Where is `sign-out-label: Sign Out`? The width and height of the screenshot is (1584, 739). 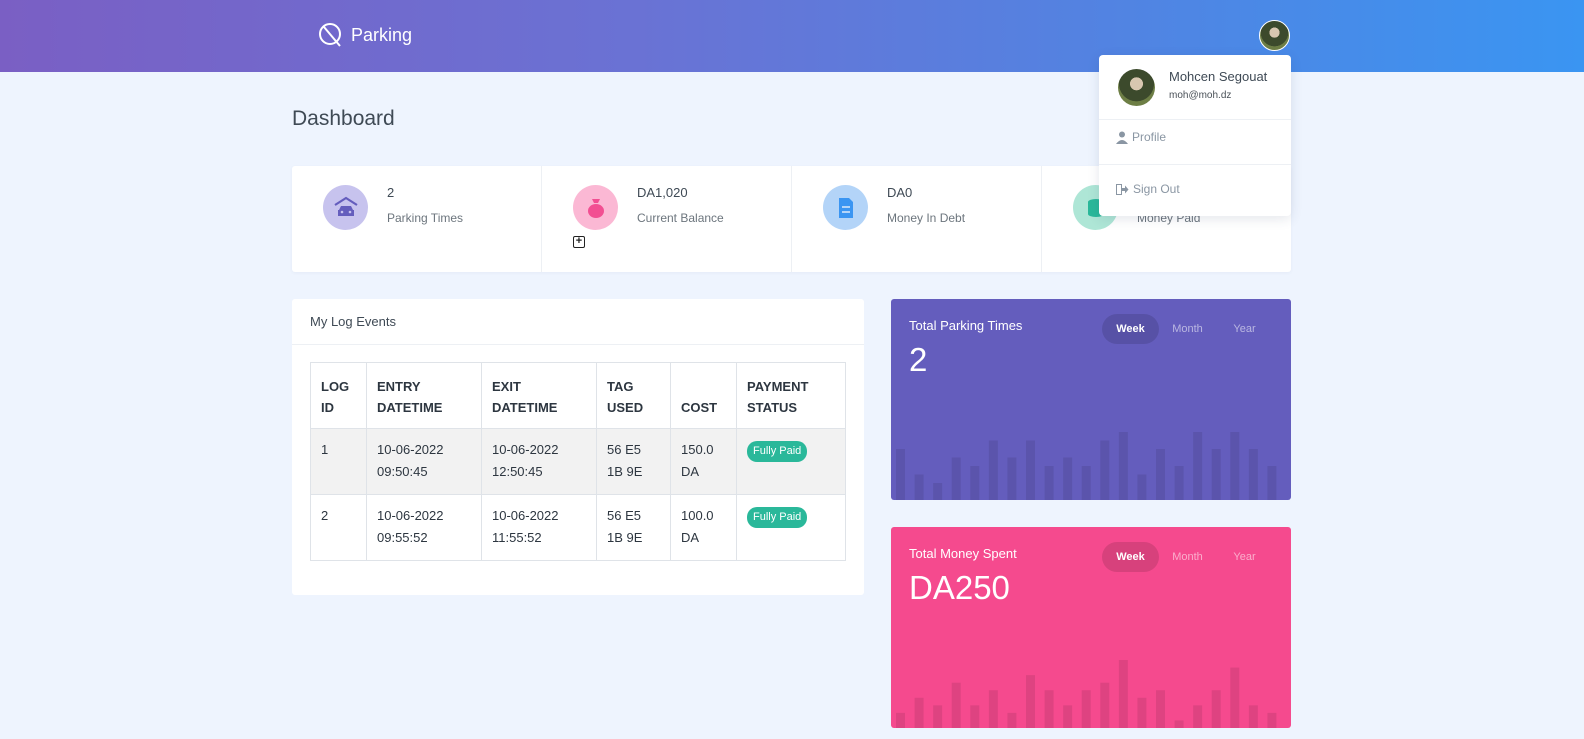
sign-out-label: Sign Out is located at coordinates (1156, 189).